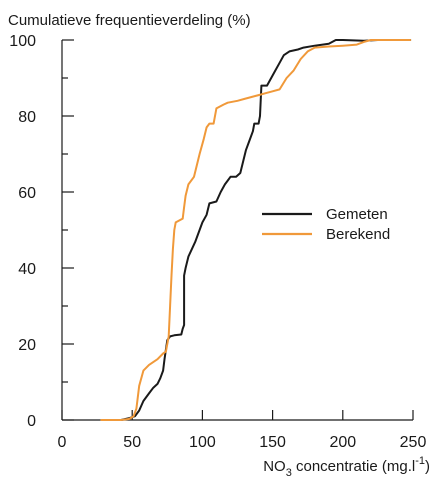 The height and width of the screenshot is (480, 434). I want to click on y-tick-label-20: 20, so click(27, 345).